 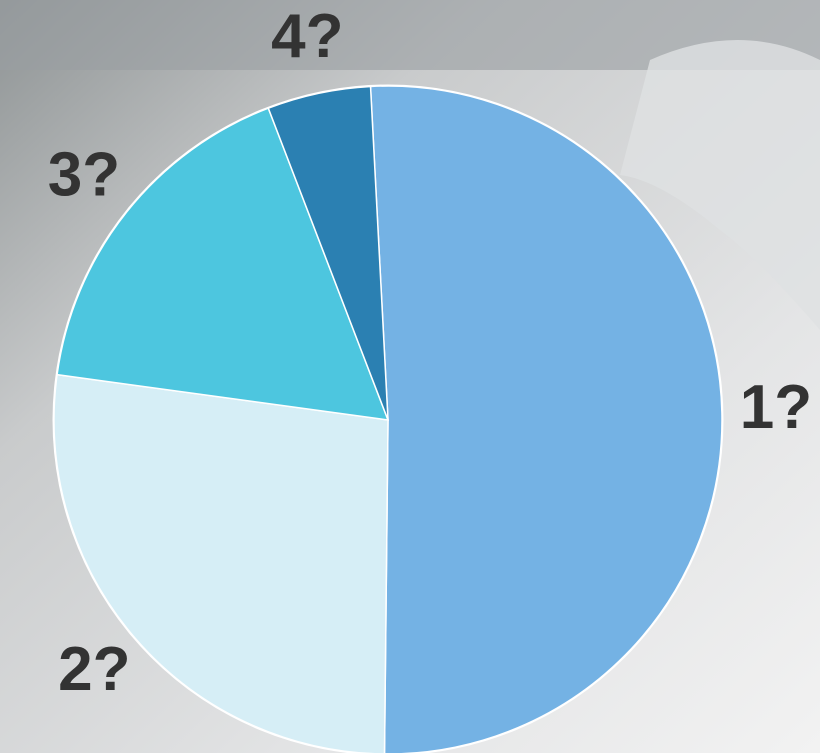 I want to click on pie-slice, so click(x=328, y=253).